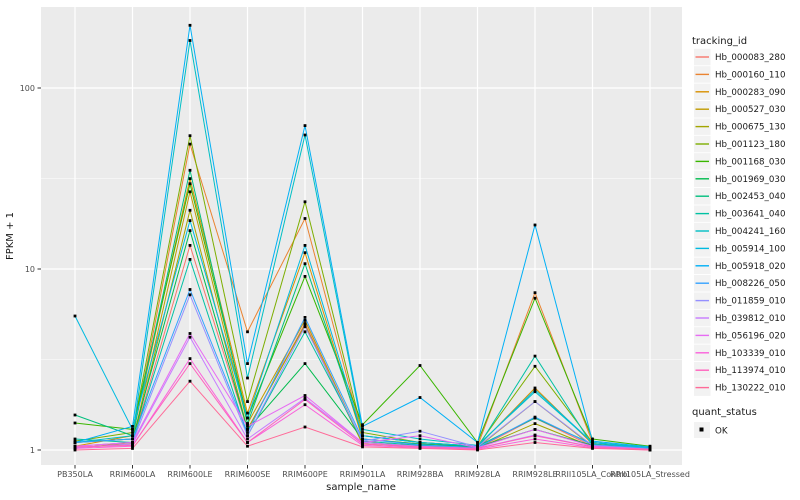 The width and height of the screenshot is (800, 500). Describe the element at coordinates (724, 412) in the screenshot. I see `legend-shape-title: quant_status` at that location.